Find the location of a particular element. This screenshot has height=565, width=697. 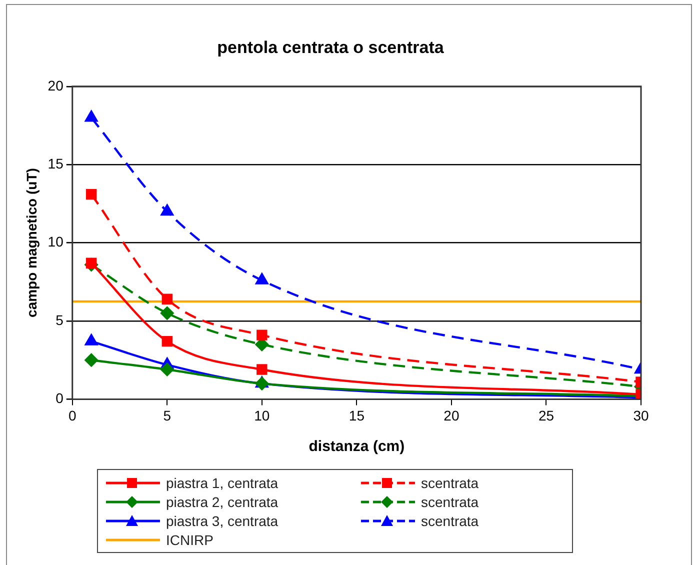

chart-title: pentola centrata o scentrata is located at coordinates (330, 47).